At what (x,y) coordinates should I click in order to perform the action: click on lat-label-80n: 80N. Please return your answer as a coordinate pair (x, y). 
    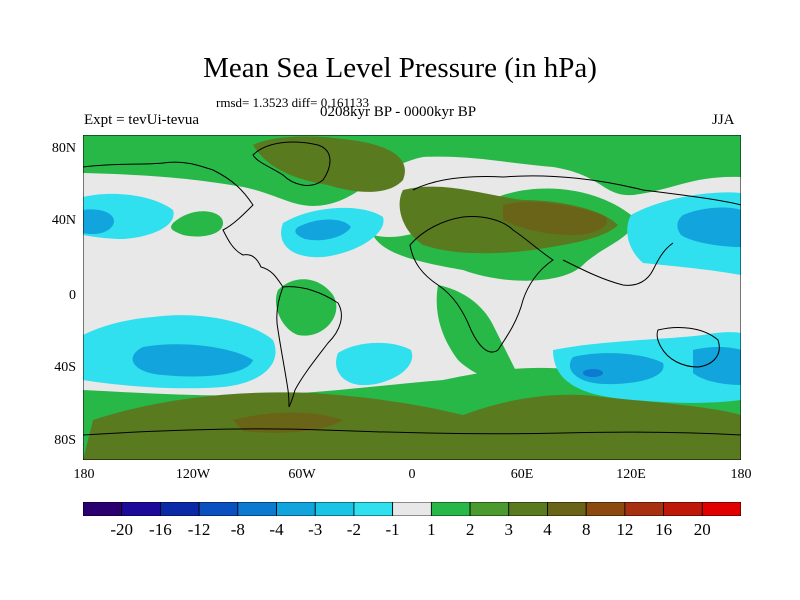
    Looking at the image, I should click on (63, 148).